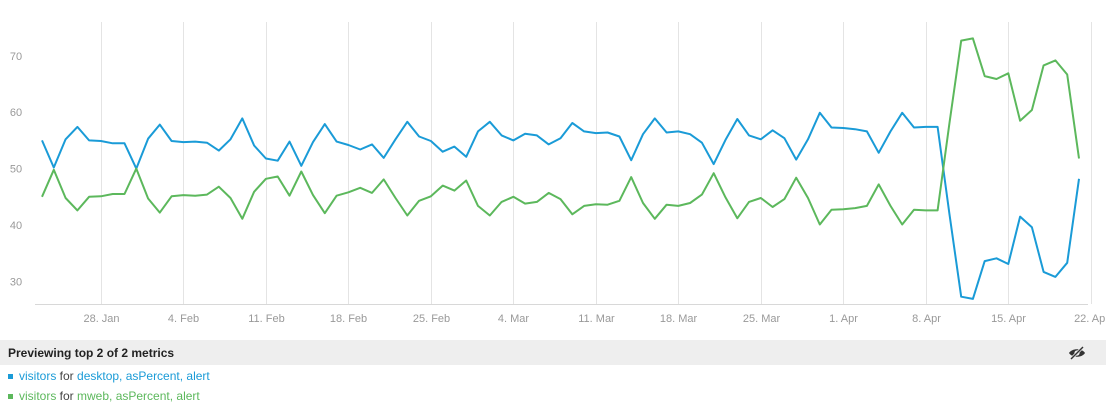  Describe the element at coordinates (16, 113) in the screenshot. I see `y-tick-label: 60` at that location.